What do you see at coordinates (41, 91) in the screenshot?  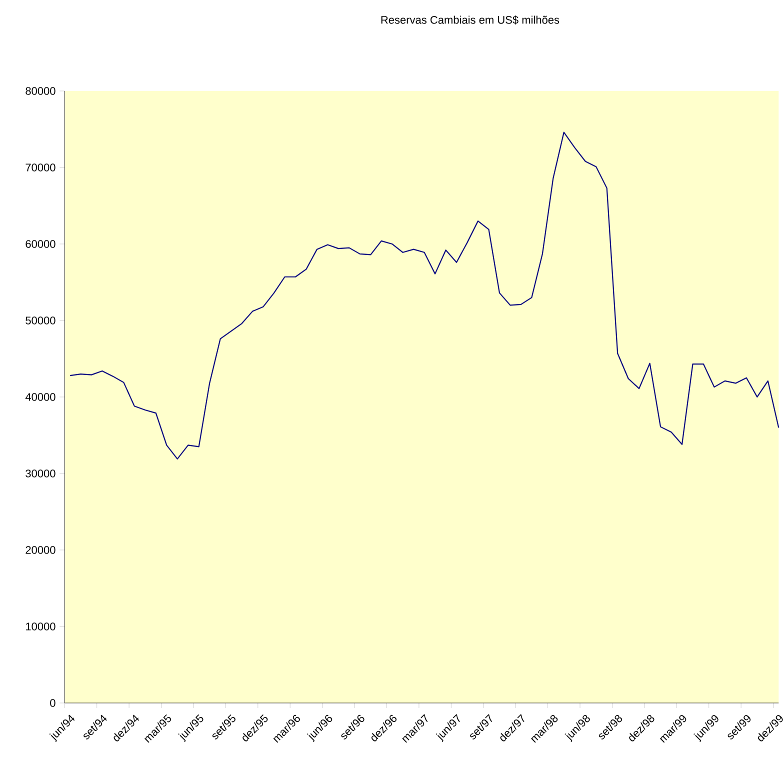 I see `y-tick-label: 80000` at bounding box center [41, 91].